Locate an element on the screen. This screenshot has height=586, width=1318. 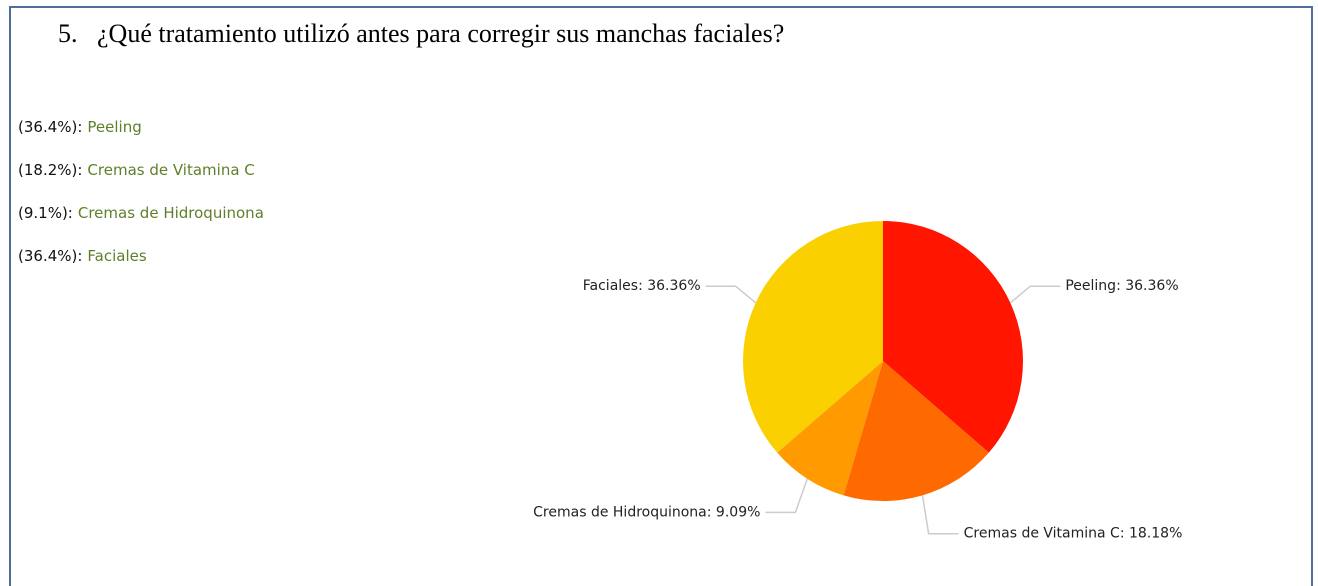
legend-name: Cremas de Hidroquinona is located at coordinates (171, 213).